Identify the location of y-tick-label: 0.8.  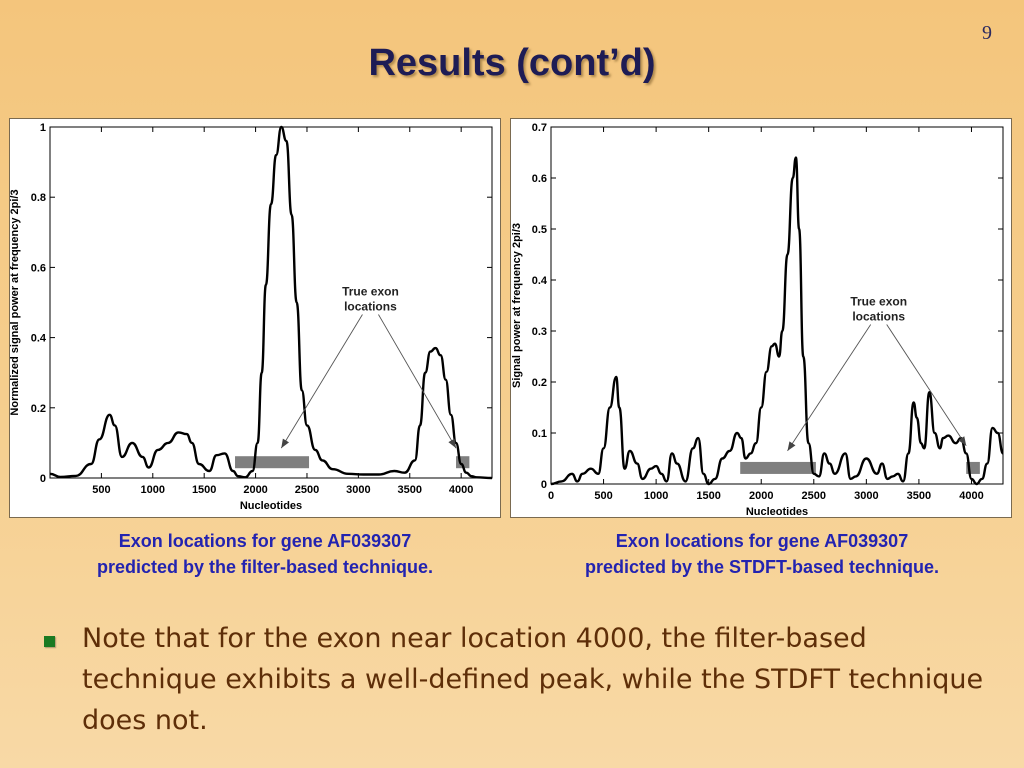
(38, 198).